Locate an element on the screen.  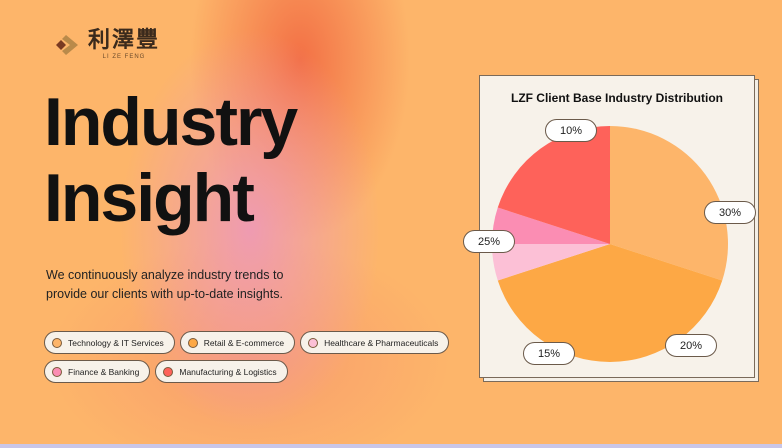
legend-item: Technology & IT Services is located at coordinates (109, 342).